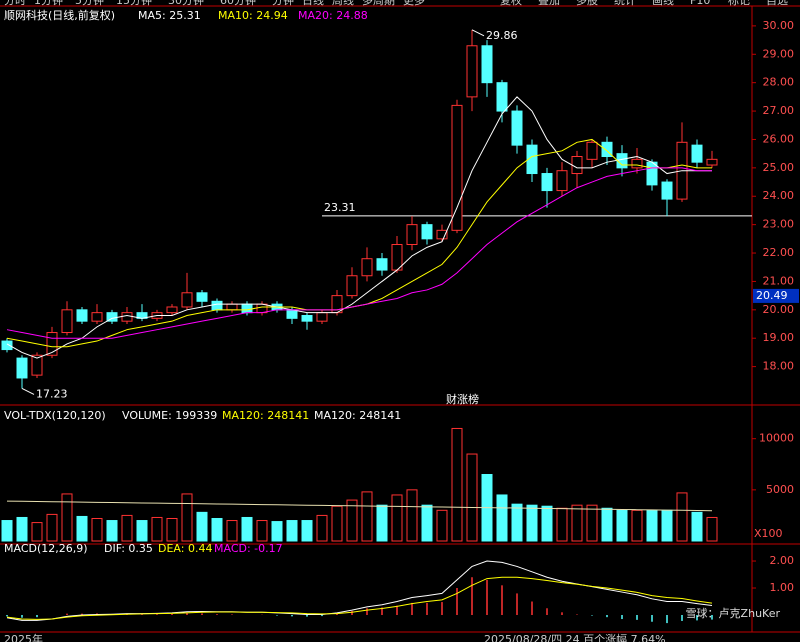 This screenshot has height=642, width=800. What do you see at coordinates (359, 506) in the screenshot?
I see `volume-ma-line` at bounding box center [359, 506].